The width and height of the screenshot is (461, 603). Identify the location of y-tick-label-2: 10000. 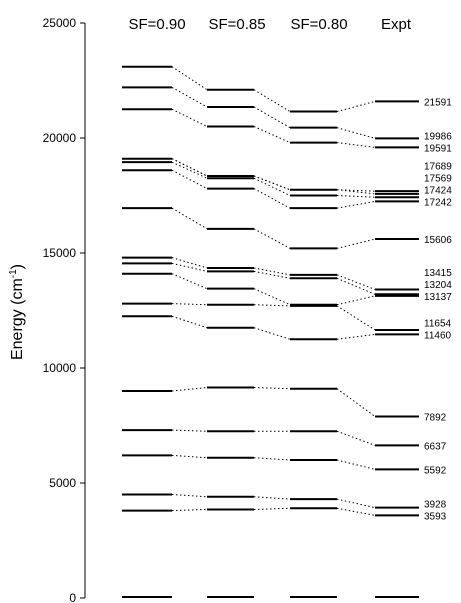
(60, 368).